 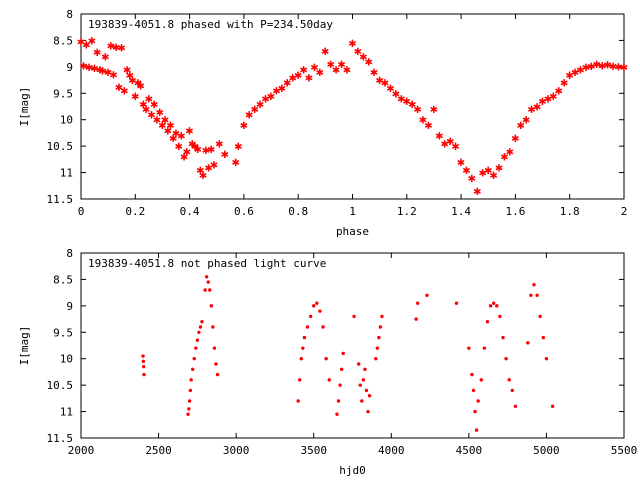 What do you see at coordinates (570, 211) in the screenshot?
I see `x-tick-label: 1.8` at bounding box center [570, 211].